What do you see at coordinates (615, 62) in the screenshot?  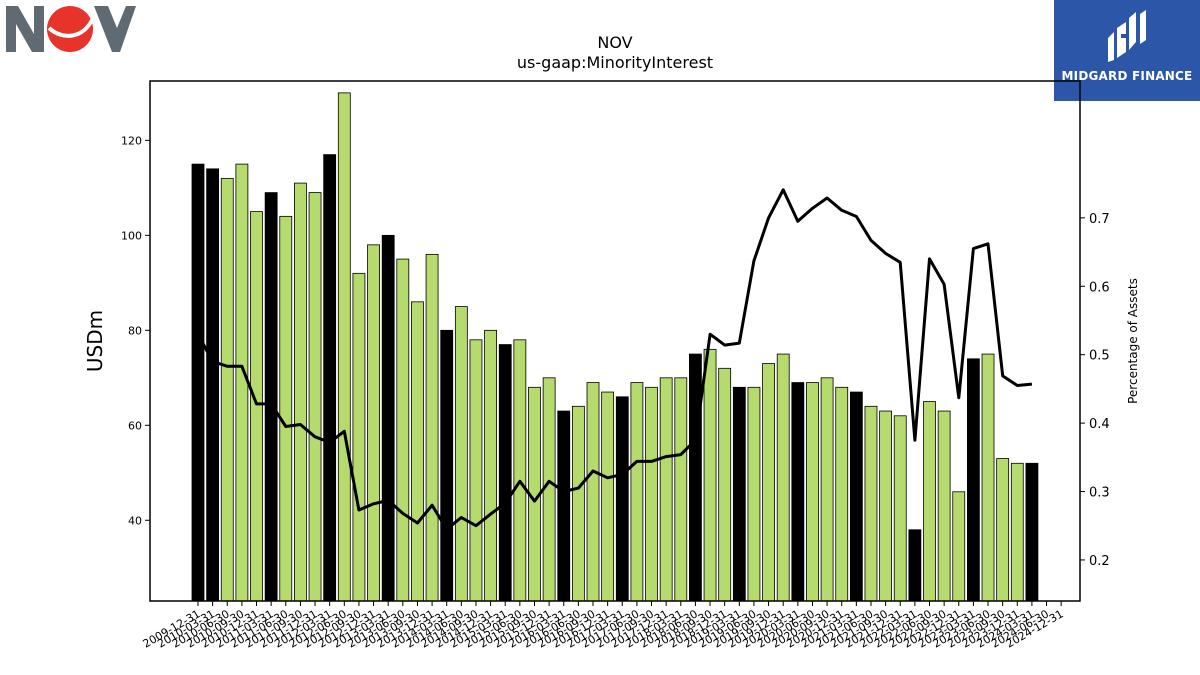 I see `chart-subtitle: us-gaap:MinorityInterest` at bounding box center [615, 62].